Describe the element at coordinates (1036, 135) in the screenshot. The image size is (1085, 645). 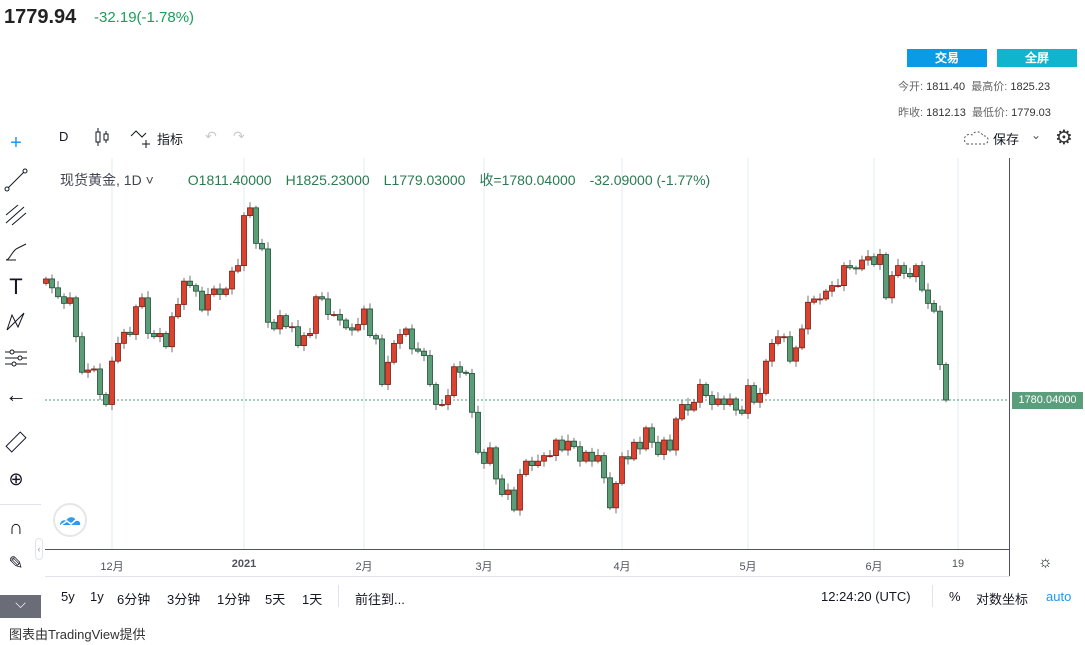
I see `save-dropdown-icon: ⌄` at that location.